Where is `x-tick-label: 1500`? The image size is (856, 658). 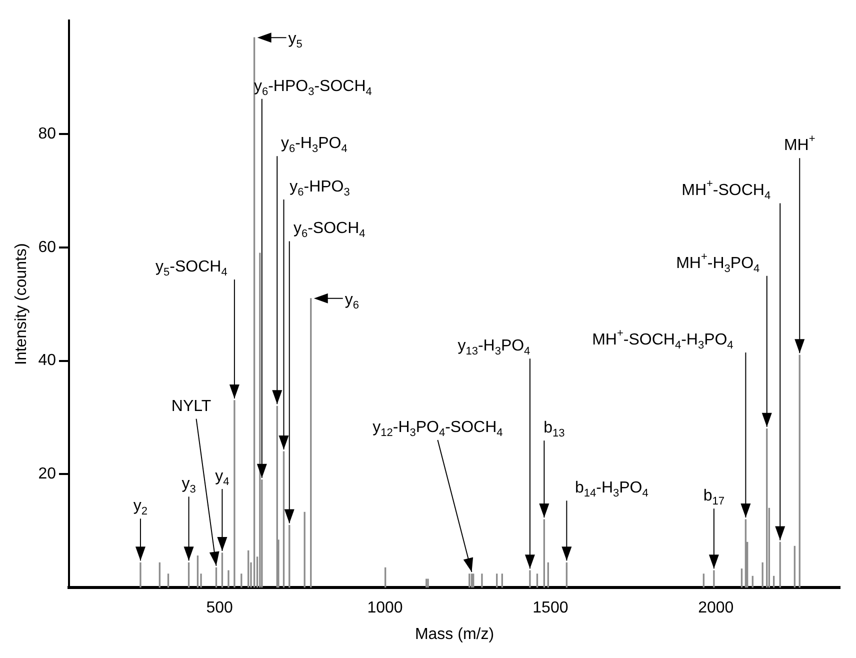 x-tick-label: 1500 is located at coordinates (550, 608).